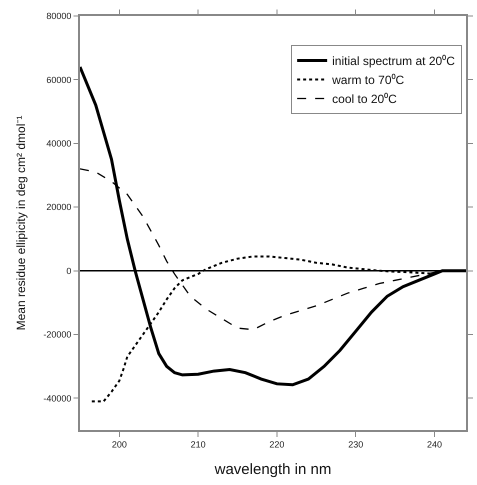  Describe the element at coordinates (198, 445) in the screenshot. I see `x-tick-label: 210` at that location.